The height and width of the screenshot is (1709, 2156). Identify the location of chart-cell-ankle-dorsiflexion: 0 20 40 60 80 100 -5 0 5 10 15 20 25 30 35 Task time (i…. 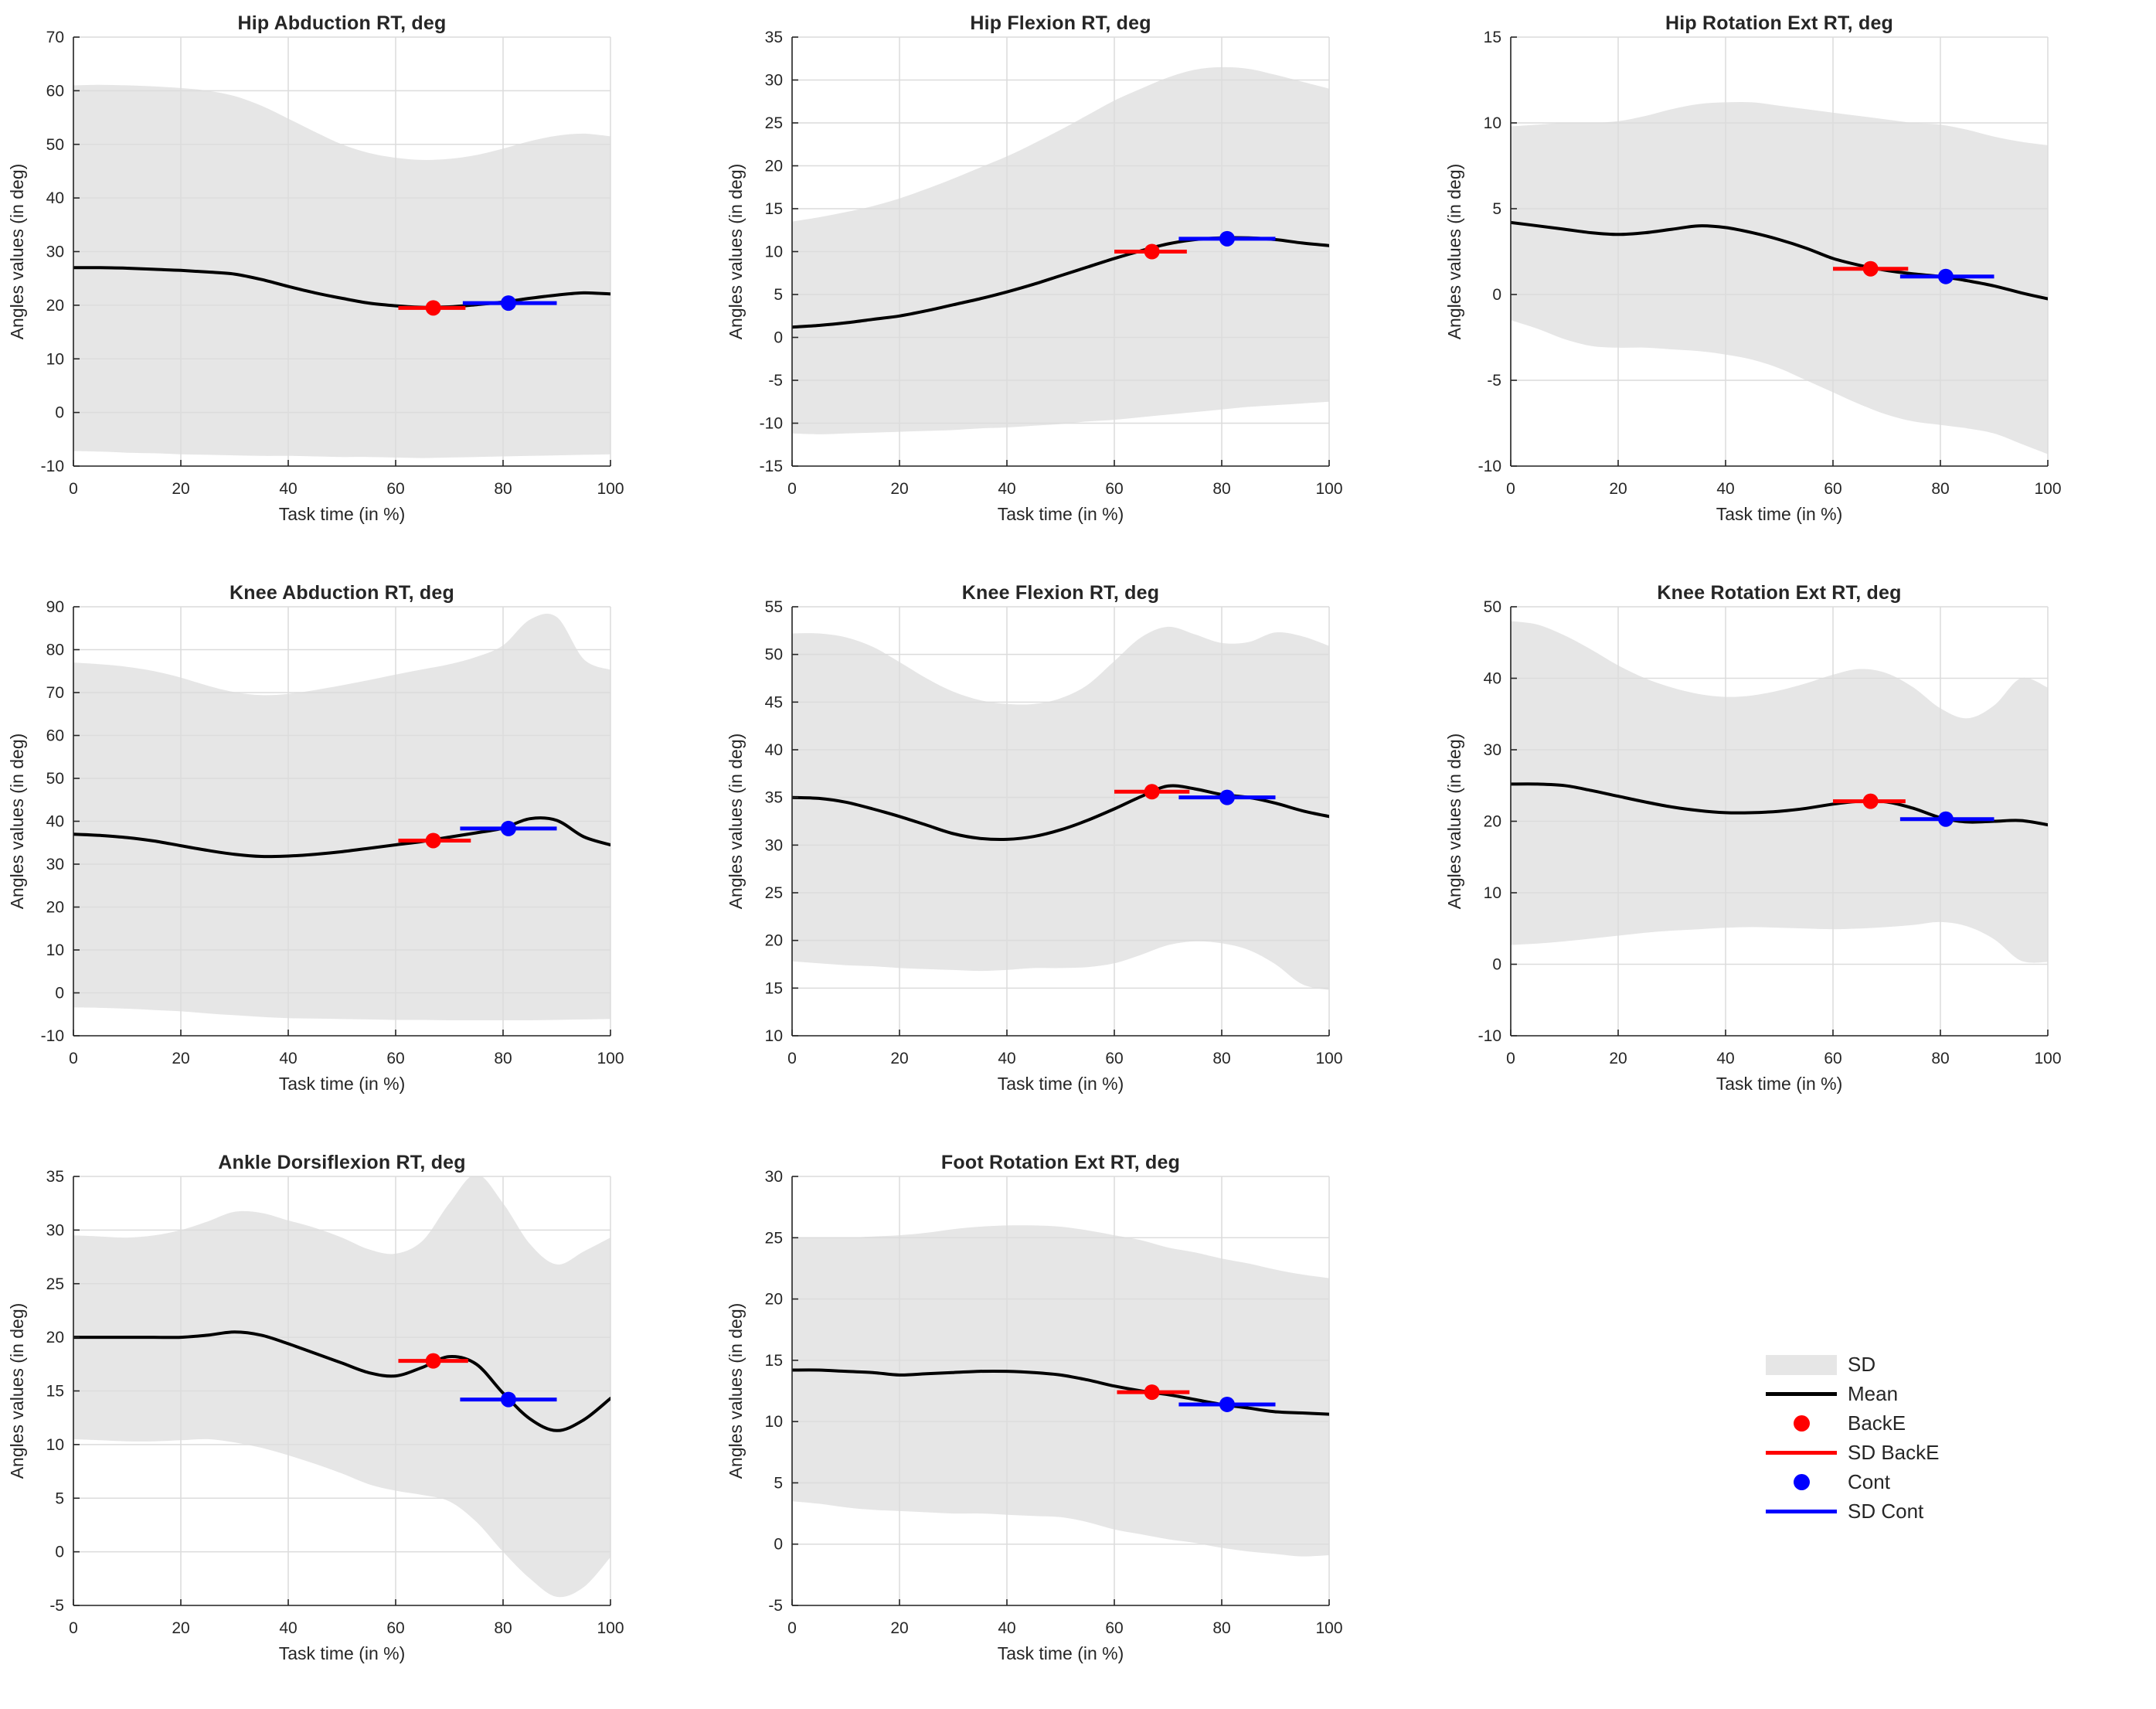
(359, 1424).